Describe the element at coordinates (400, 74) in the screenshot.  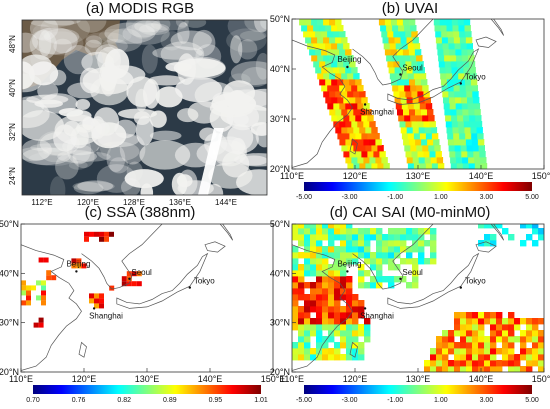
I see `city-marker-seoul` at that location.